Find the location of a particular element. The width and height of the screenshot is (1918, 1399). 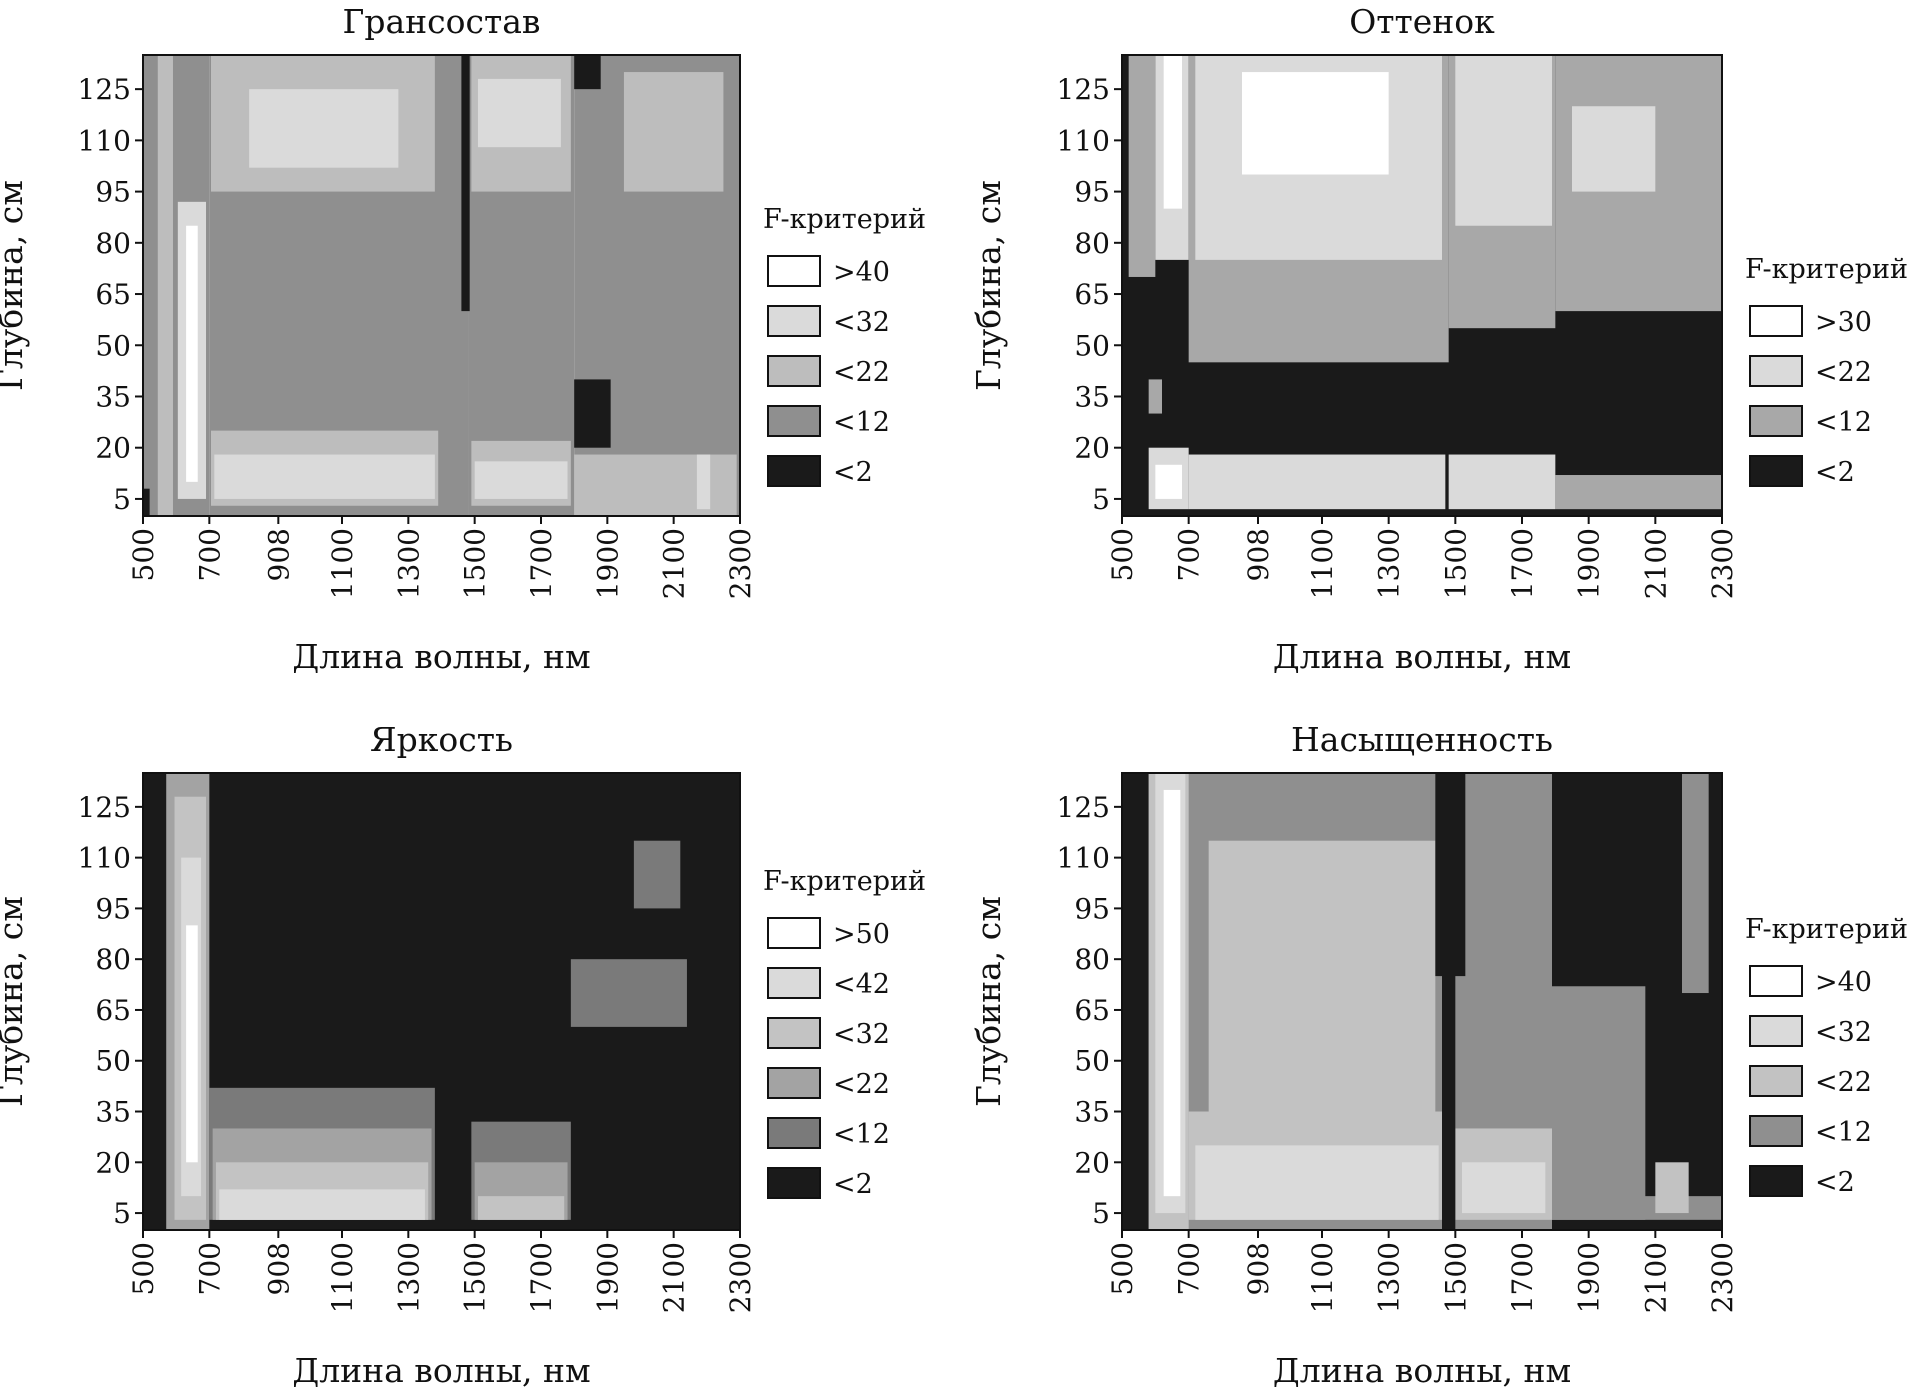

x-tick-label: 500 is located at coordinates (143, 554).